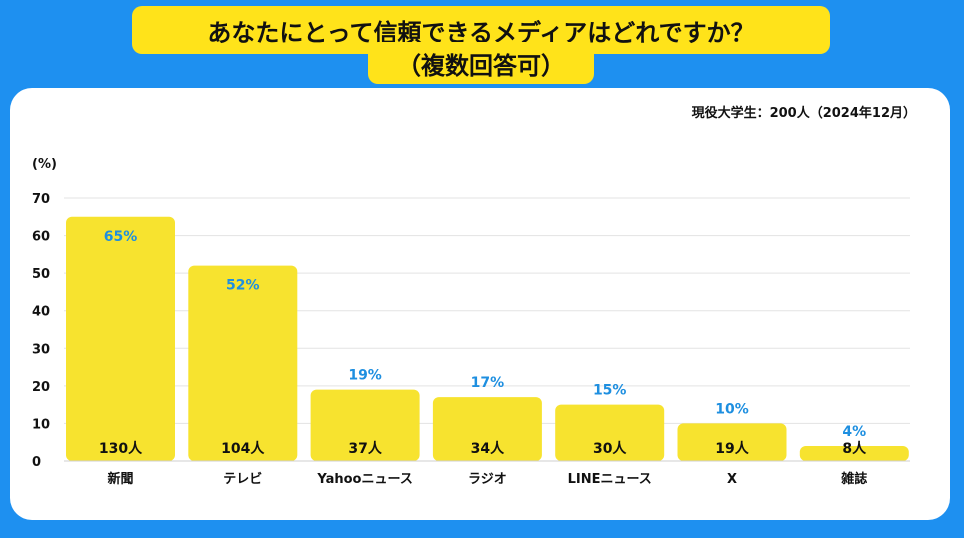 The width and height of the screenshot is (964, 538). I want to click on y-tick-label: 20, so click(41, 387).